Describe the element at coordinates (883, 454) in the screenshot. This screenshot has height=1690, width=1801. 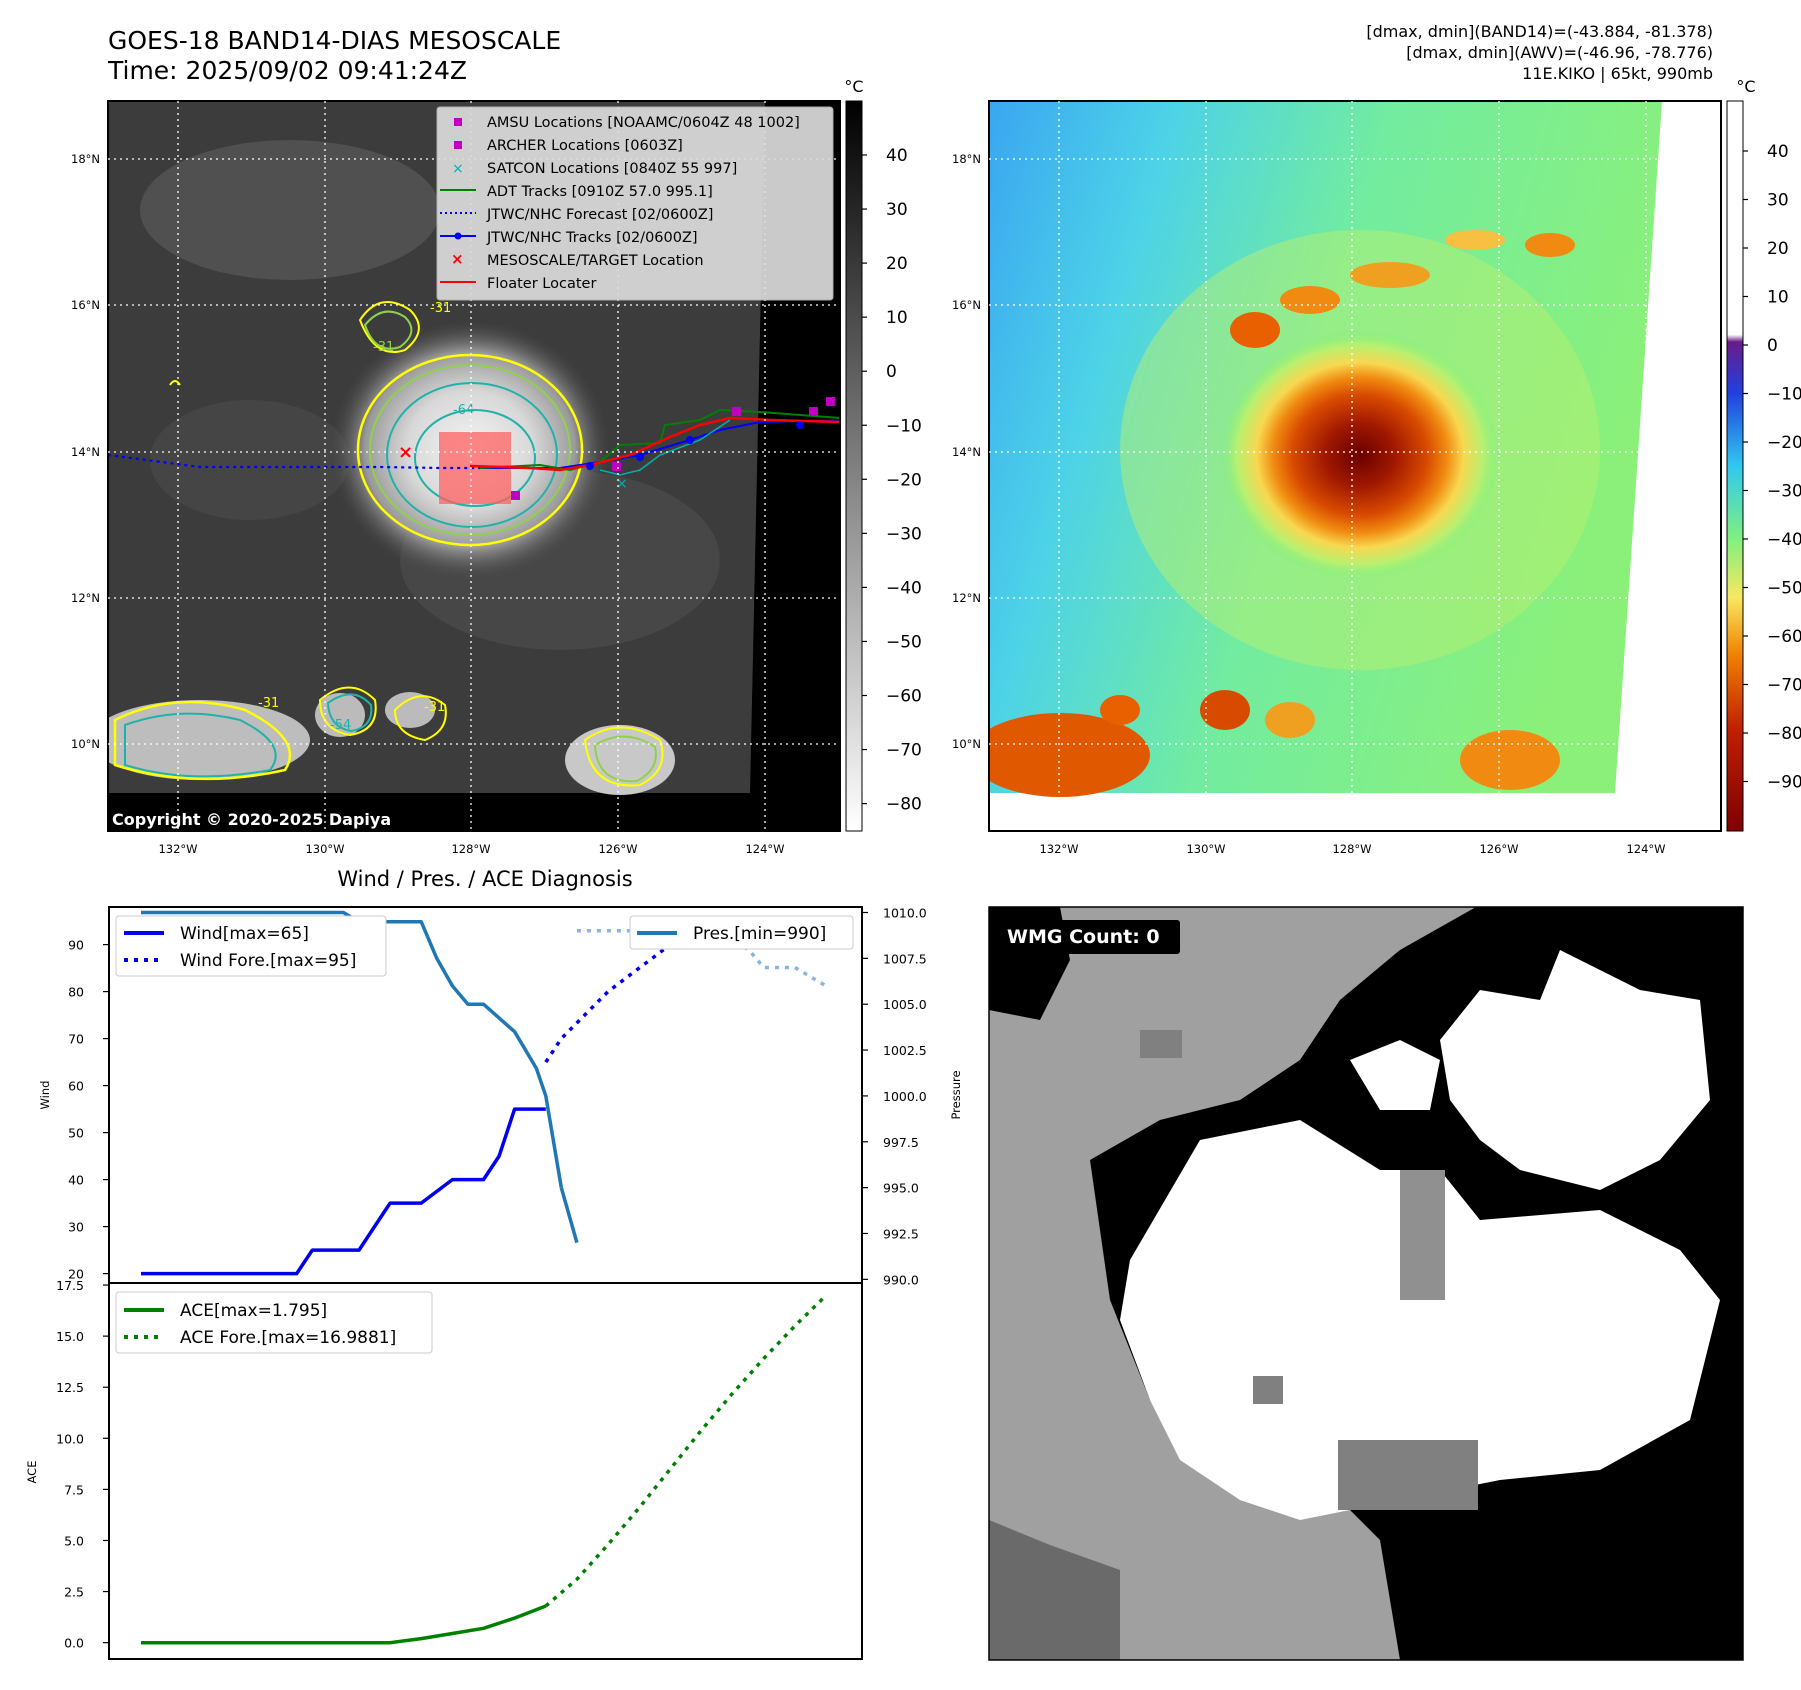
I see `ir-colorbar: °C 40 30 20 10 0 −10 −20 −30 −40 −50 −60 −70 −80` at that location.